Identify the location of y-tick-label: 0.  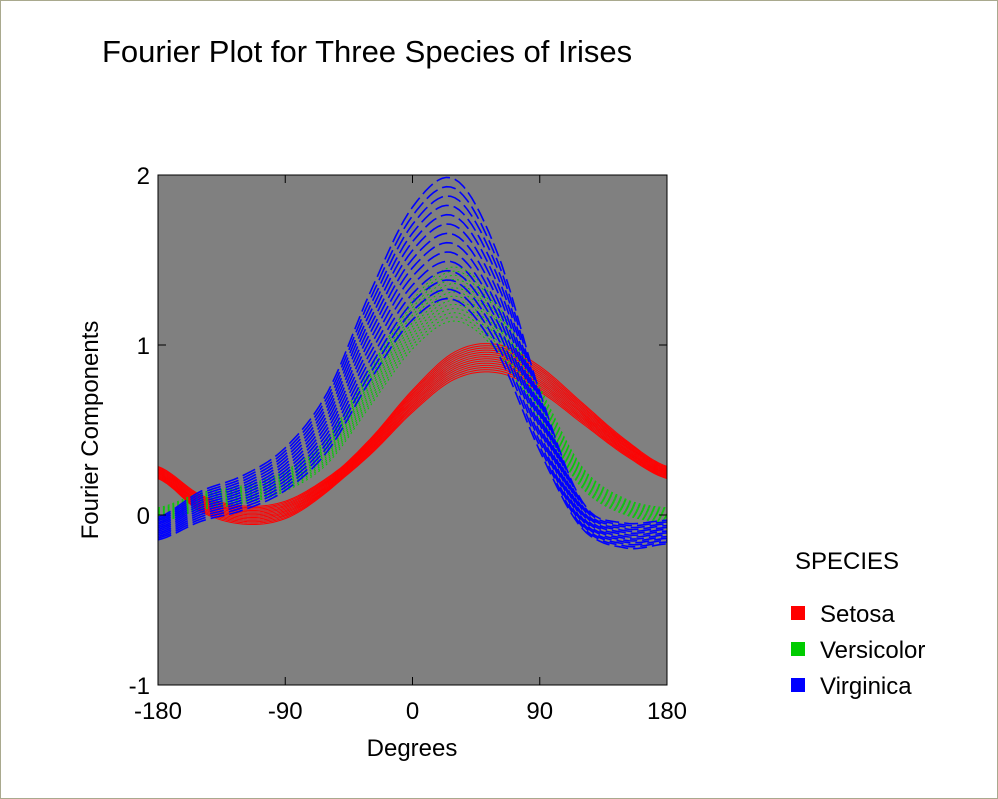
(143, 516).